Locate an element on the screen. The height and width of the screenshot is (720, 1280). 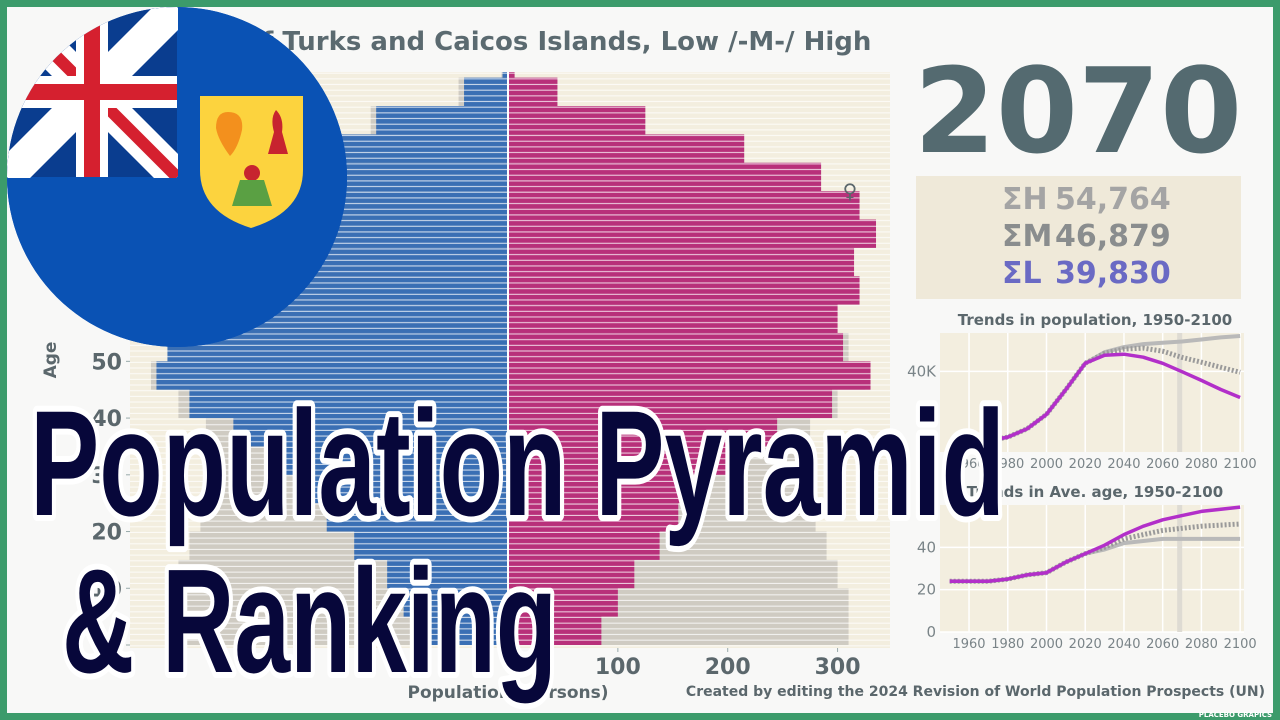
y-tick-label: 40K is located at coordinates (922, 371).